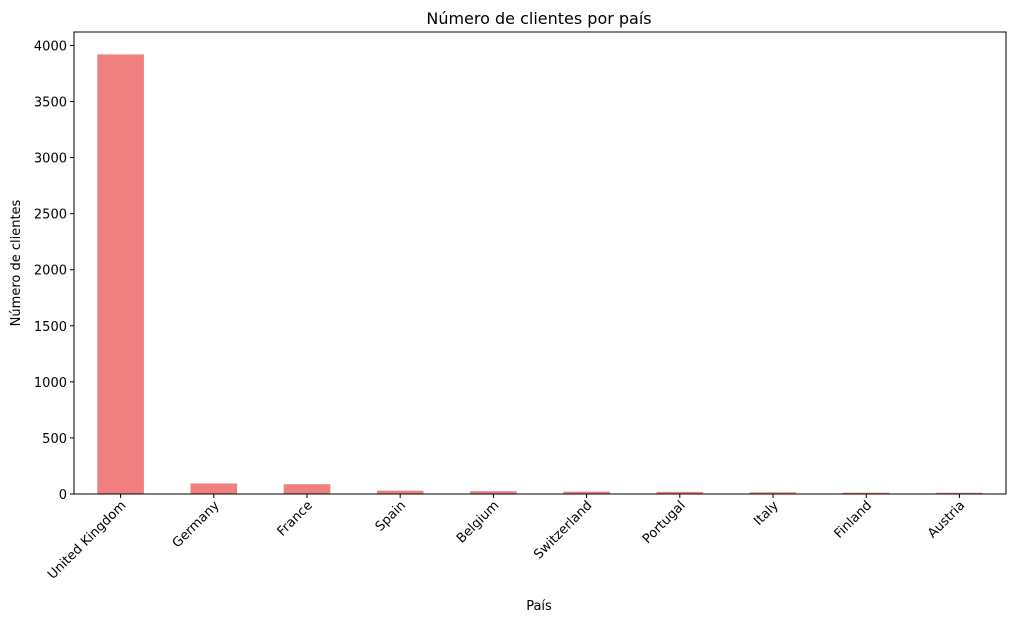 Image resolution: width=1014 pixels, height=622 pixels. What do you see at coordinates (16, 262) in the screenshot?
I see `y-axis-label: Número de clientes` at bounding box center [16, 262].